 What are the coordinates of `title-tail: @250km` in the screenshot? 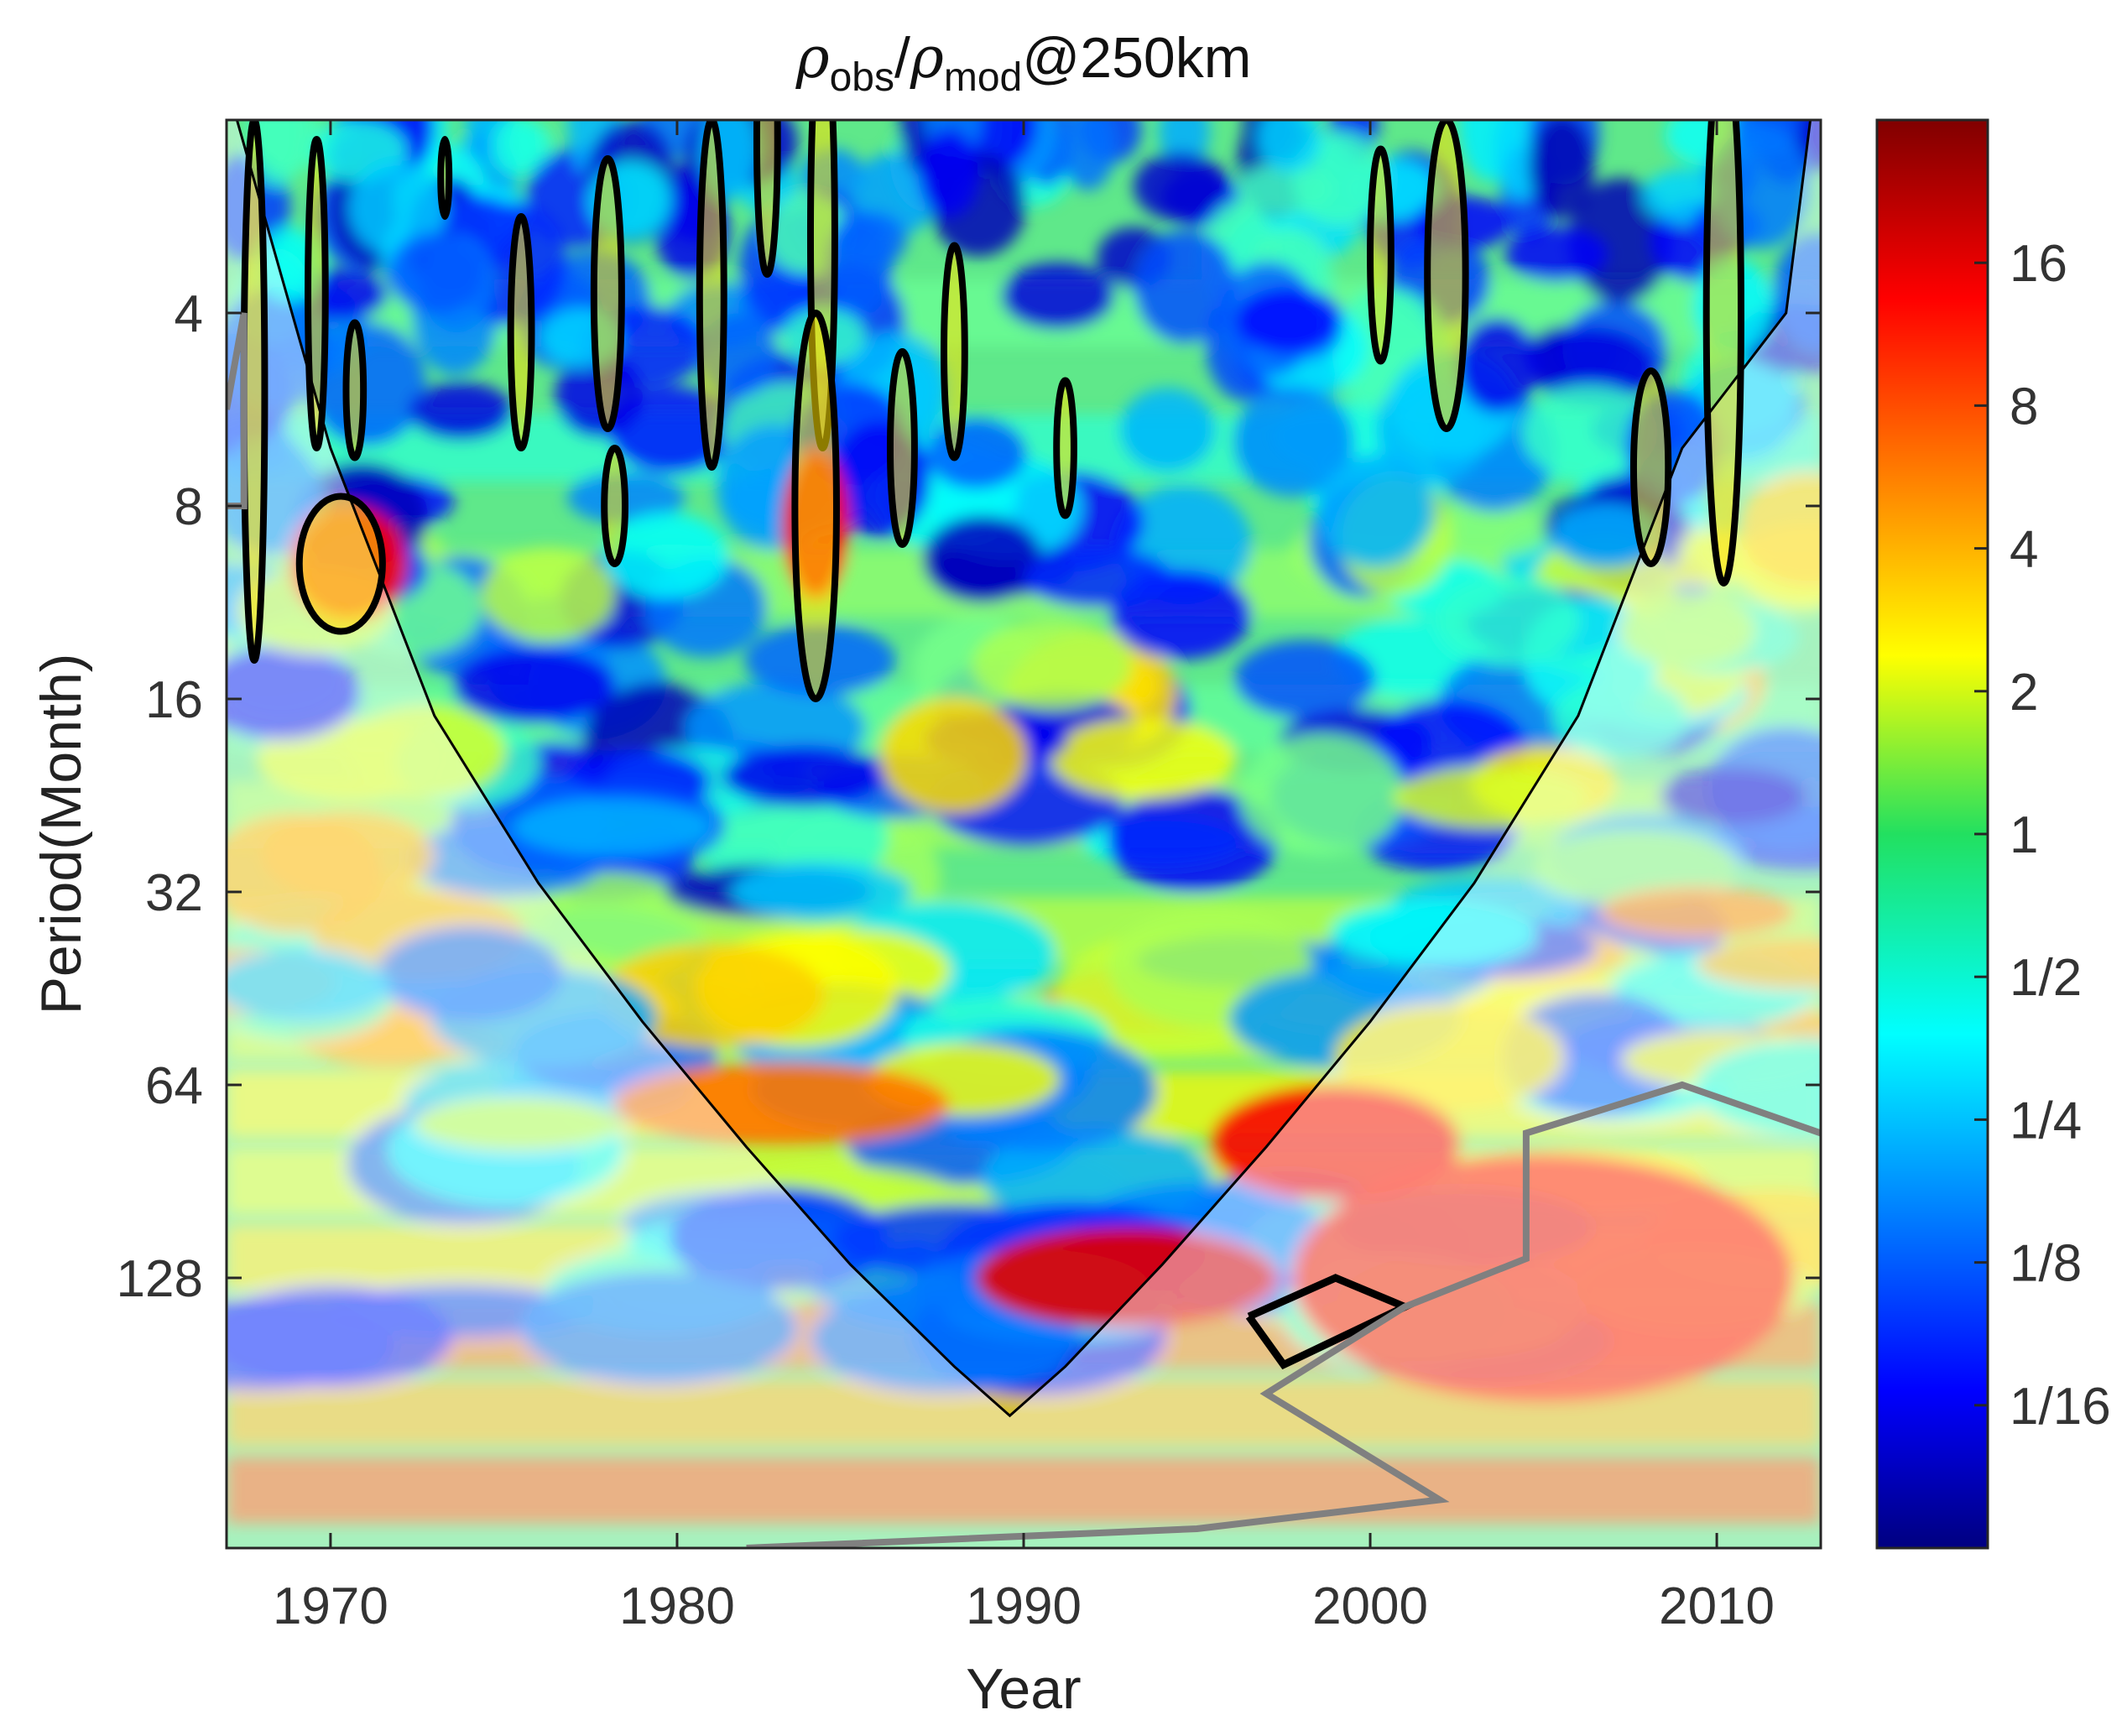 It's located at (1136, 58).